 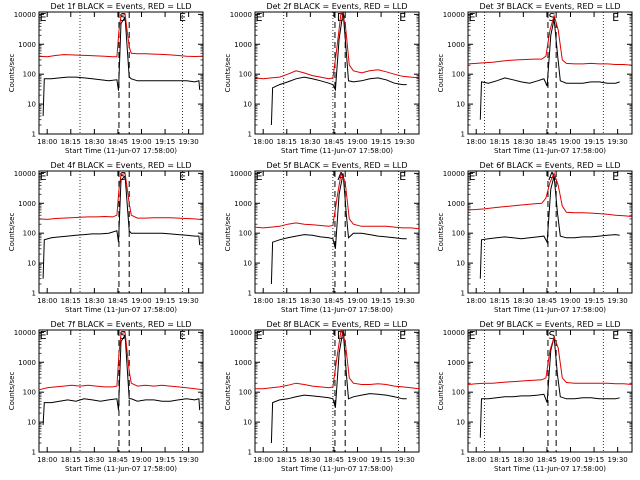 I want to click on panel-title: Det 4f BLACK = Events, RED = LLD, so click(x=120, y=165).